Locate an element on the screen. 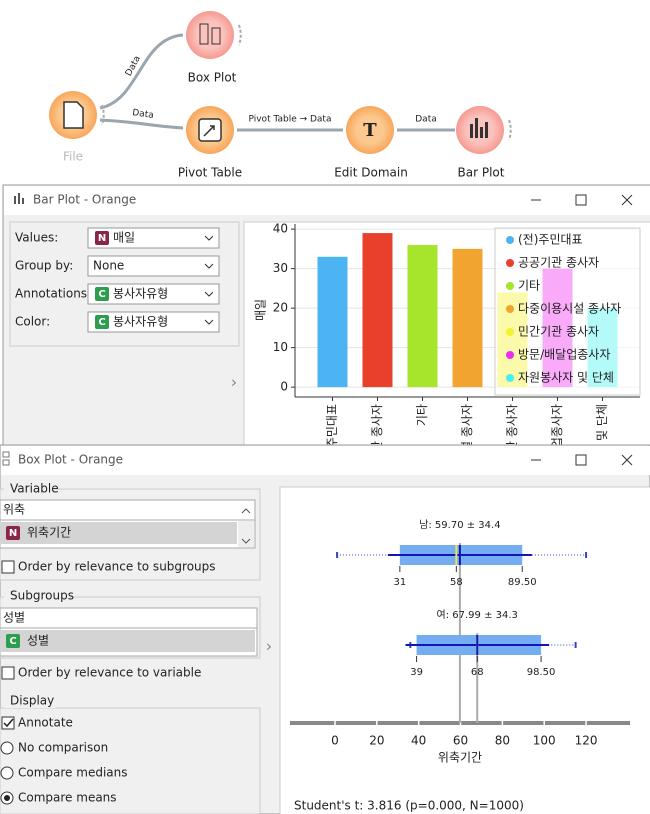 This screenshot has width=650, height=814. combobox-value: None is located at coordinates (108, 266).